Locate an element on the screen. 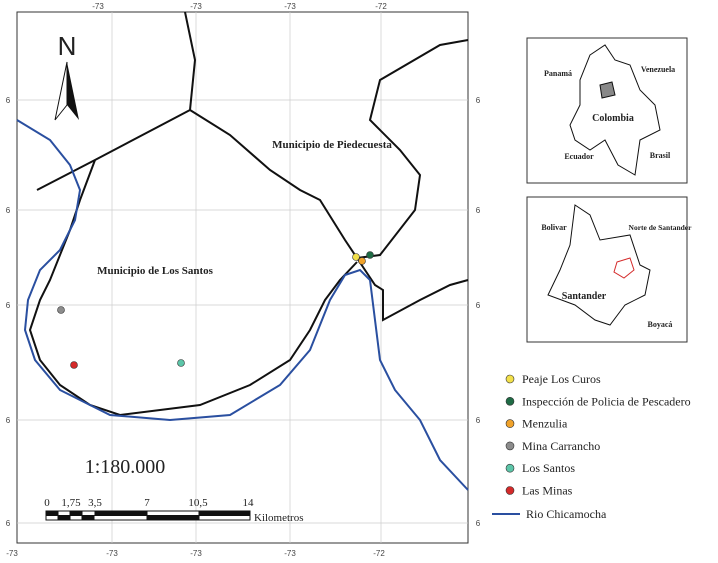 This screenshot has width=718, height=563. scale-unit: Kilometros is located at coordinates (279, 518).